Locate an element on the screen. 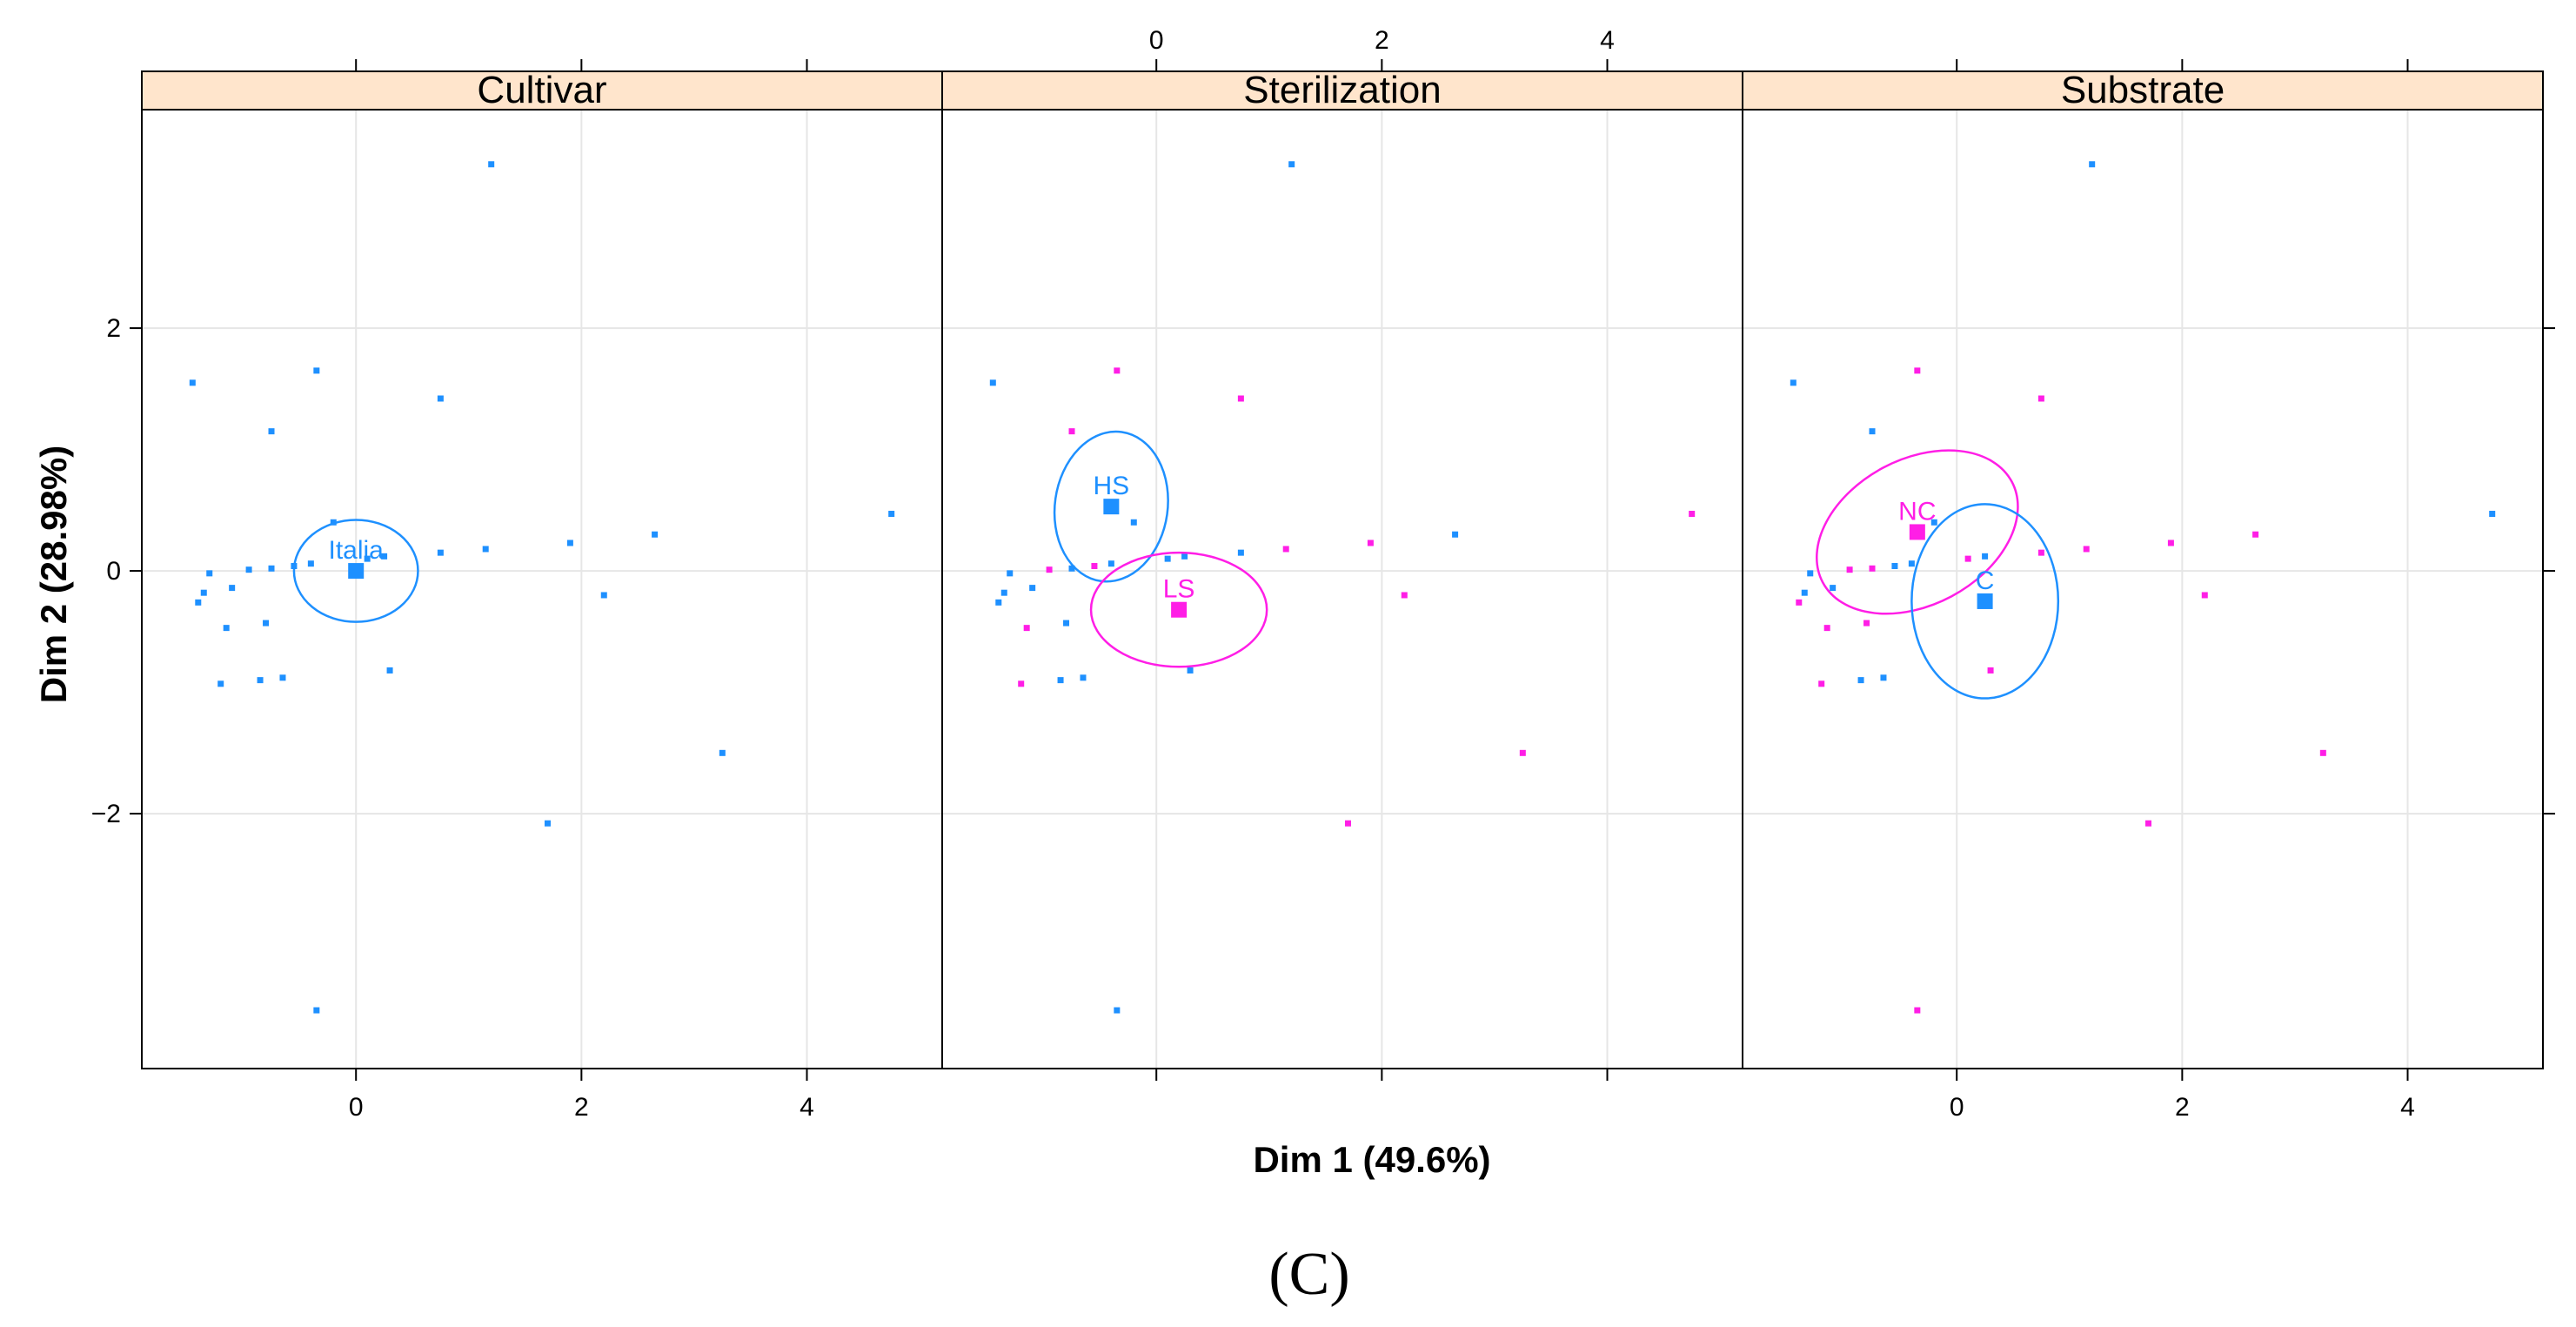 The width and height of the screenshot is (2576, 1327). centroid-marker-nc is located at coordinates (1917, 532).